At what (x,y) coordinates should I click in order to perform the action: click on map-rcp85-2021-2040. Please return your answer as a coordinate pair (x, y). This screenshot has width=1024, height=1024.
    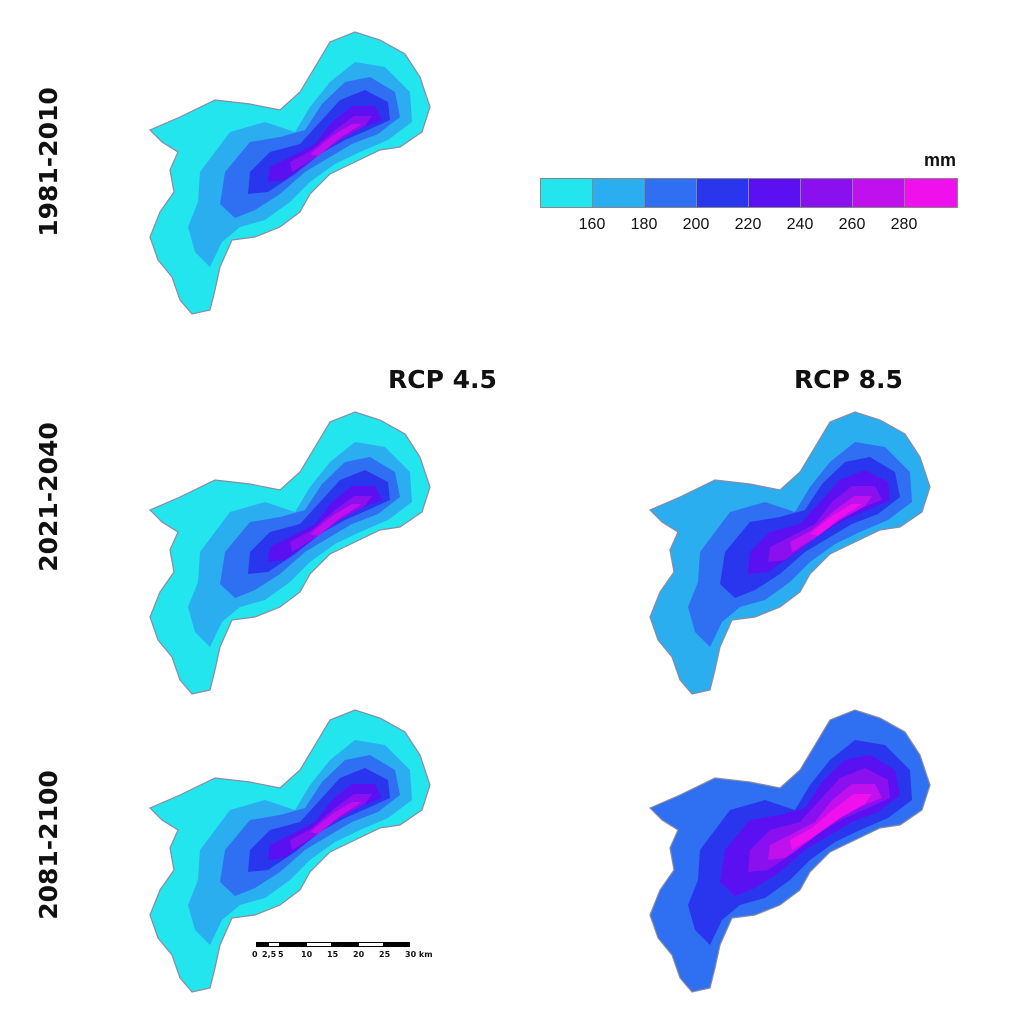
    Looking at the image, I should click on (790, 552).